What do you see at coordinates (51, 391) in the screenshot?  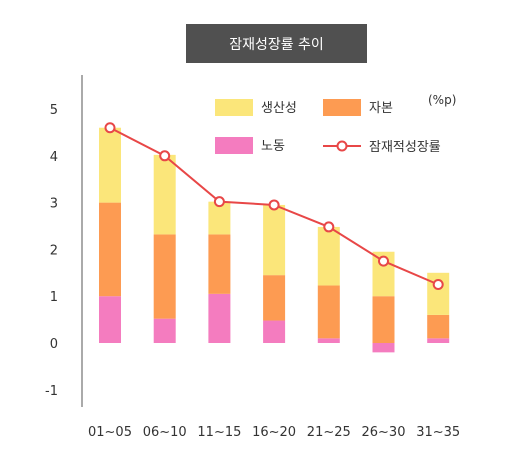 I see `y-tick-label: -1` at bounding box center [51, 391].